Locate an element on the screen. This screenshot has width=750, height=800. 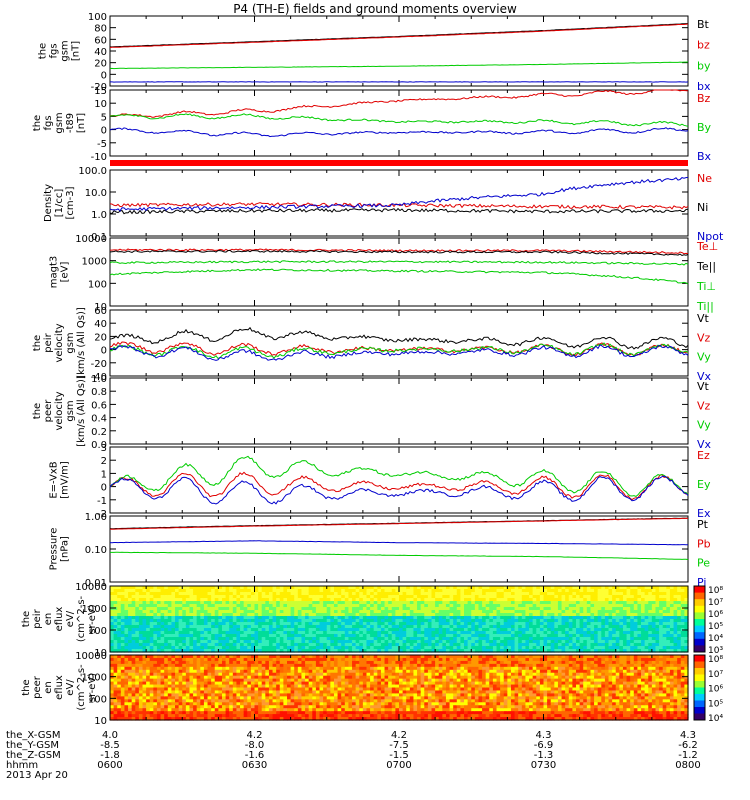
colorbar-label: 10³ is located at coordinates (715, 651).